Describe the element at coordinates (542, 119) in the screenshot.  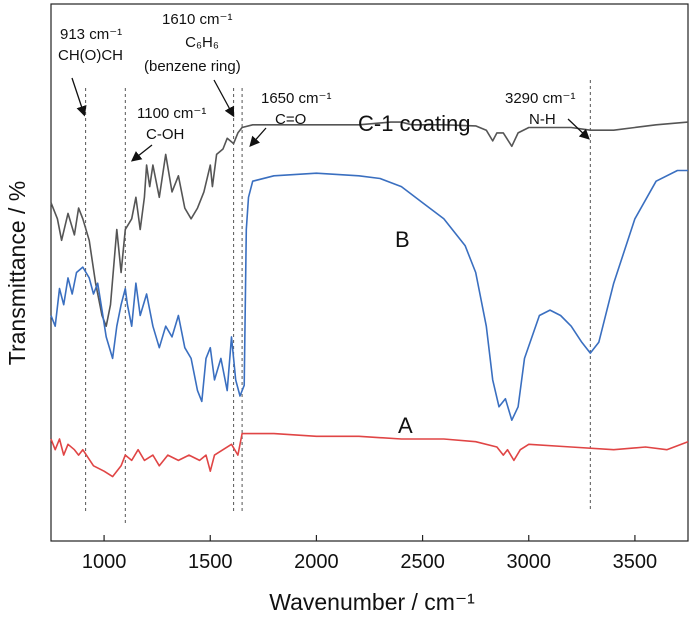
I see `annotation-3290-group: N-H` at that location.